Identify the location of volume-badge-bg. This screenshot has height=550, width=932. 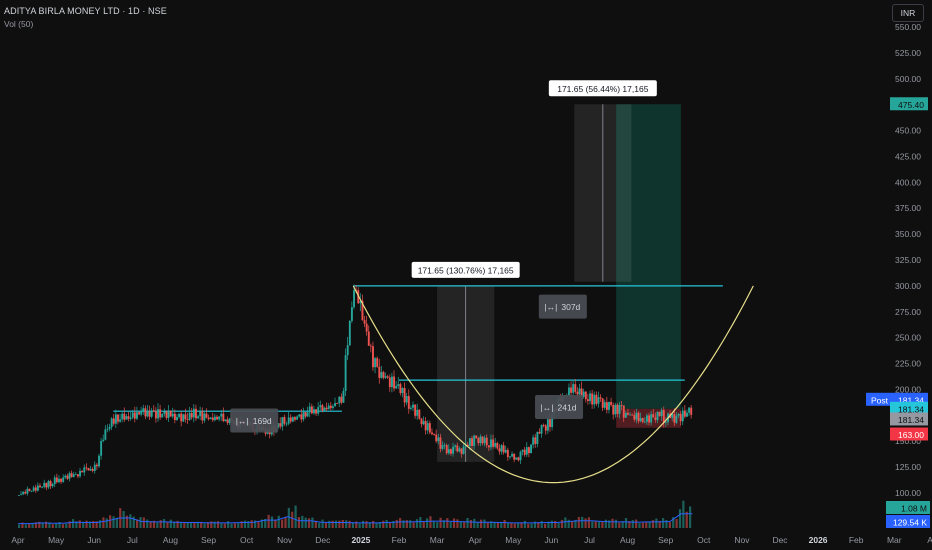
(908, 521).